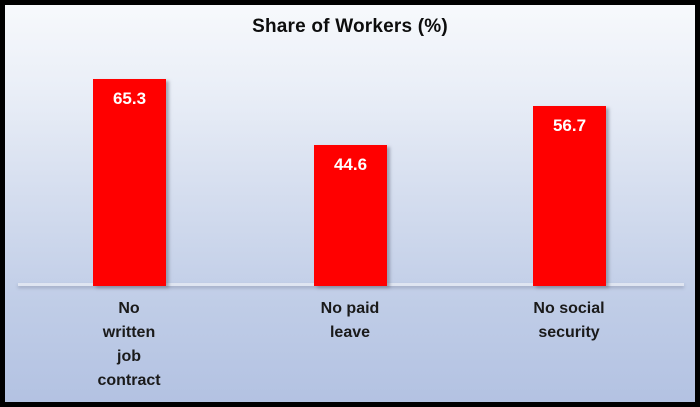 The image size is (700, 407). What do you see at coordinates (129, 98) in the screenshot?
I see `bar-value-label: 65.3` at bounding box center [129, 98].